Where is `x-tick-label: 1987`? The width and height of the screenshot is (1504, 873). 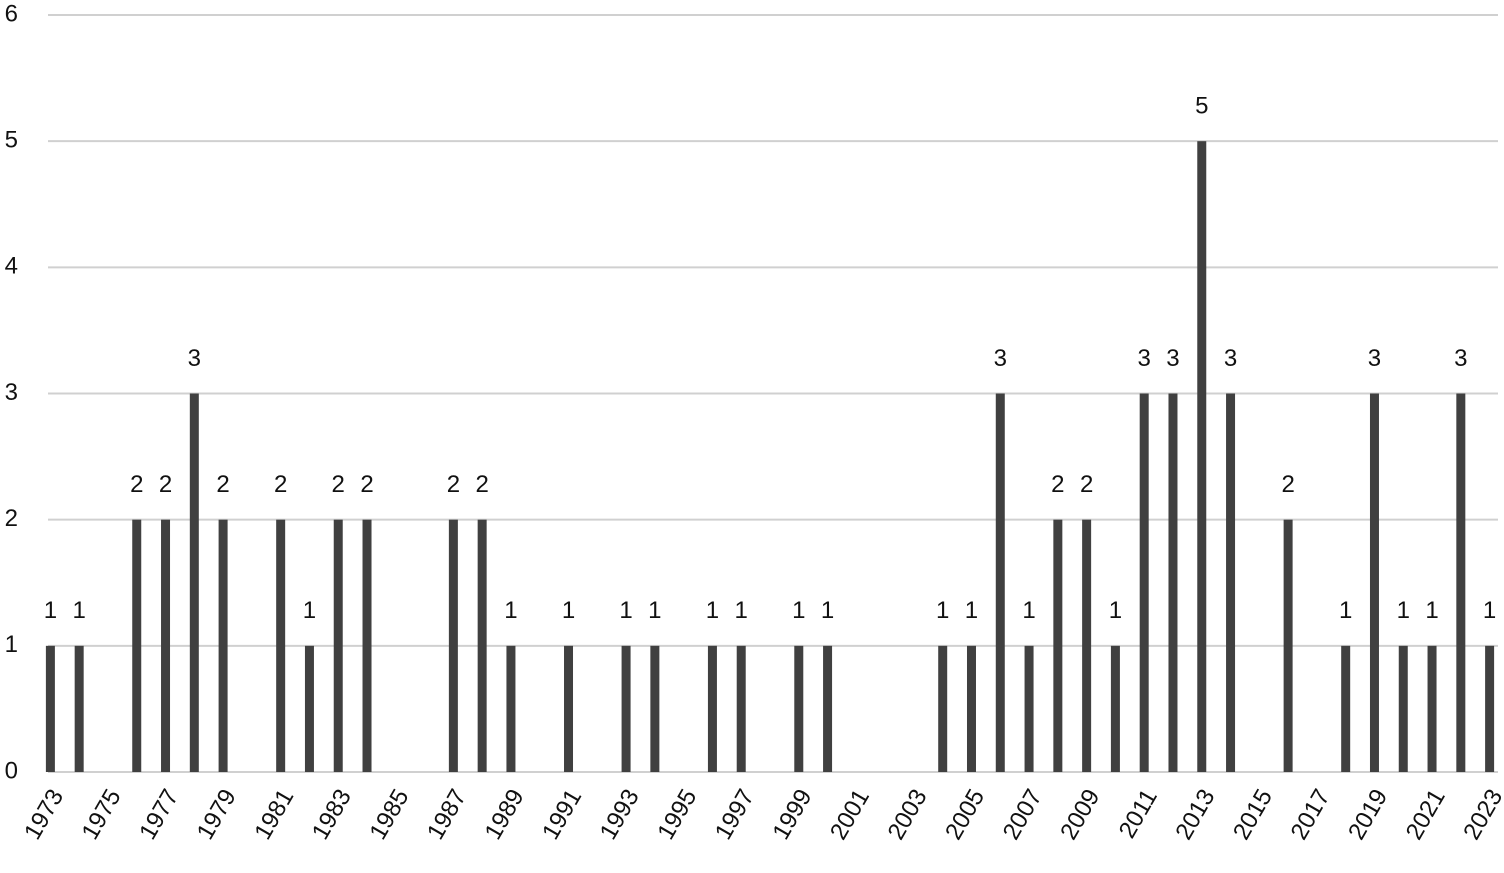
x-tick-label: 1987 is located at coordinates (447, 815).